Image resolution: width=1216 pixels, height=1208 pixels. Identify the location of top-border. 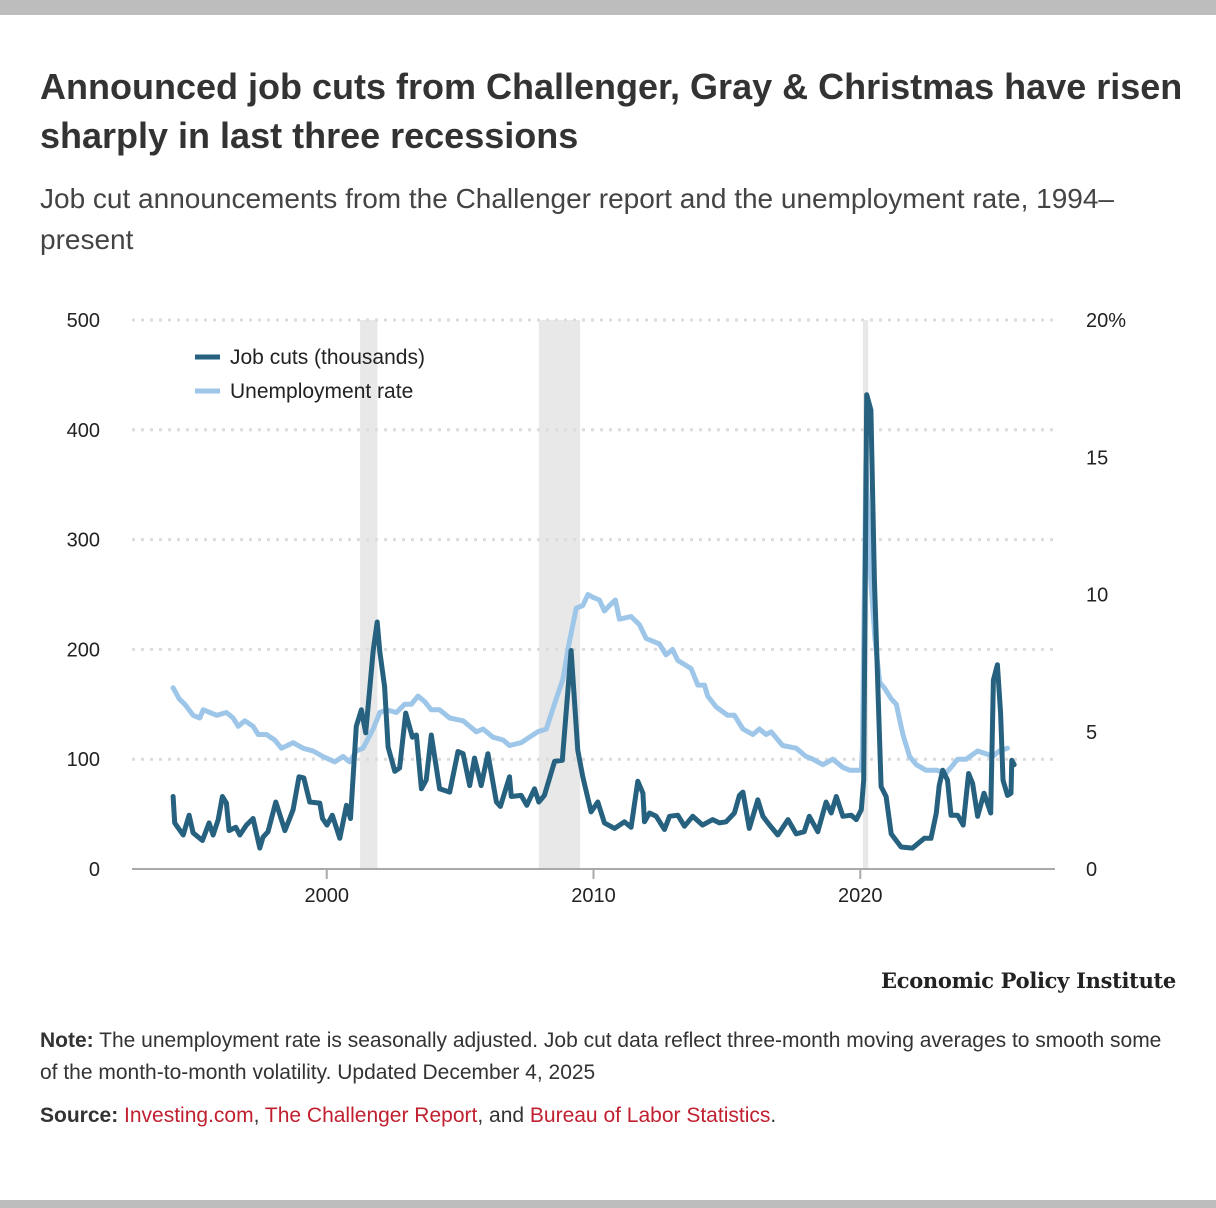
(608, 7).